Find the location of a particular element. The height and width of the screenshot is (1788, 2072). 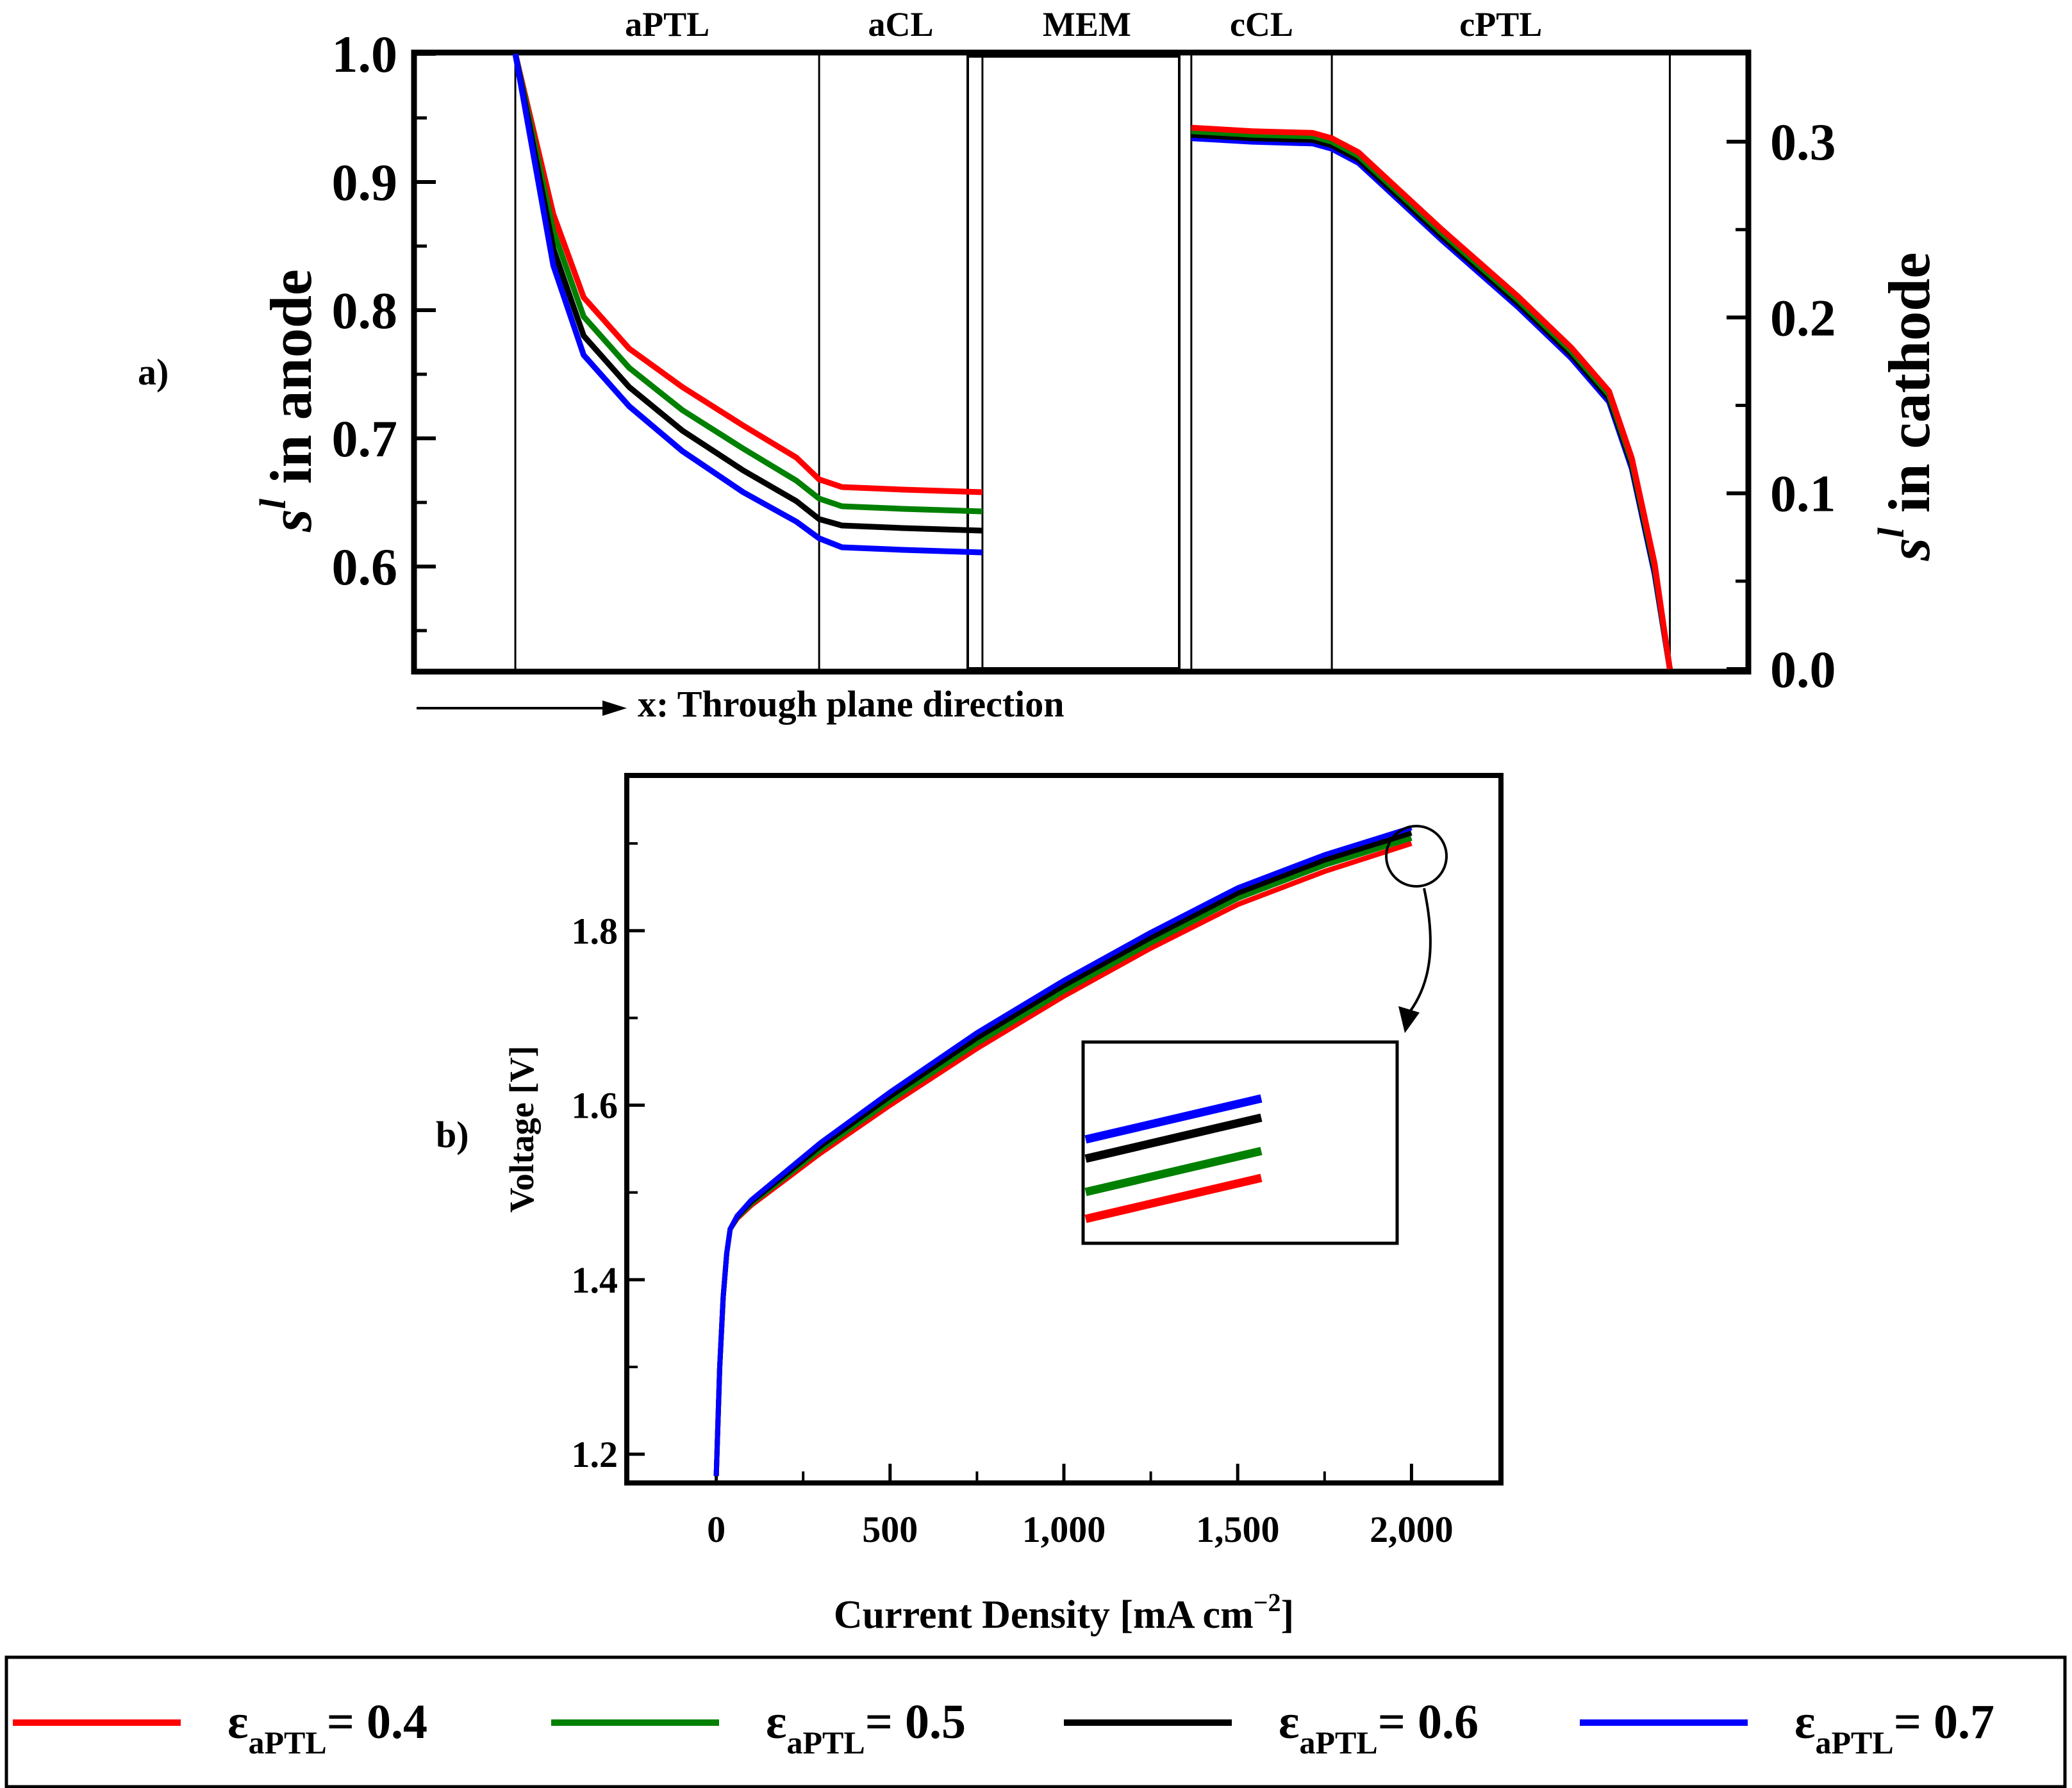

inset-series-lines is located at coordinates (1173, 1158).